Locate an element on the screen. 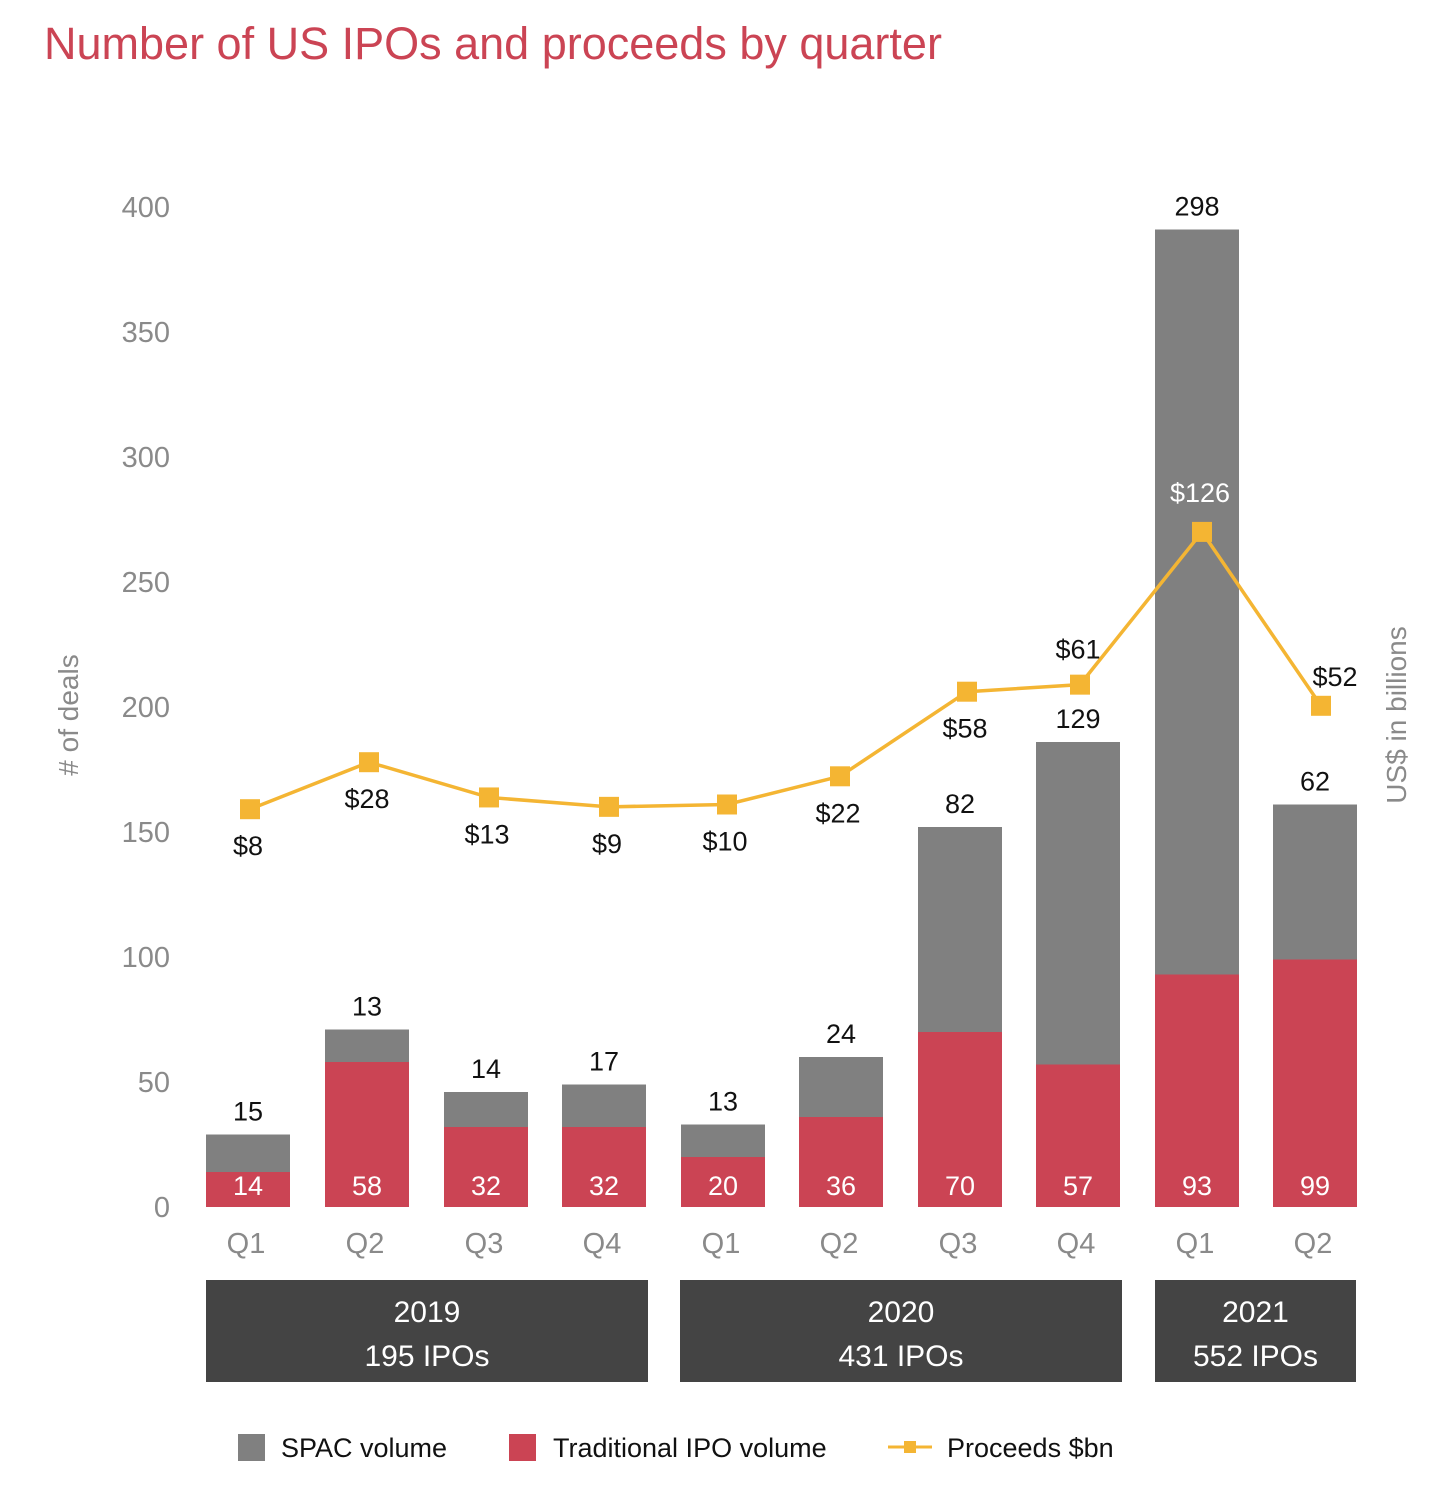  y-tick-label: 0 is located at coordinates (162, 1208).